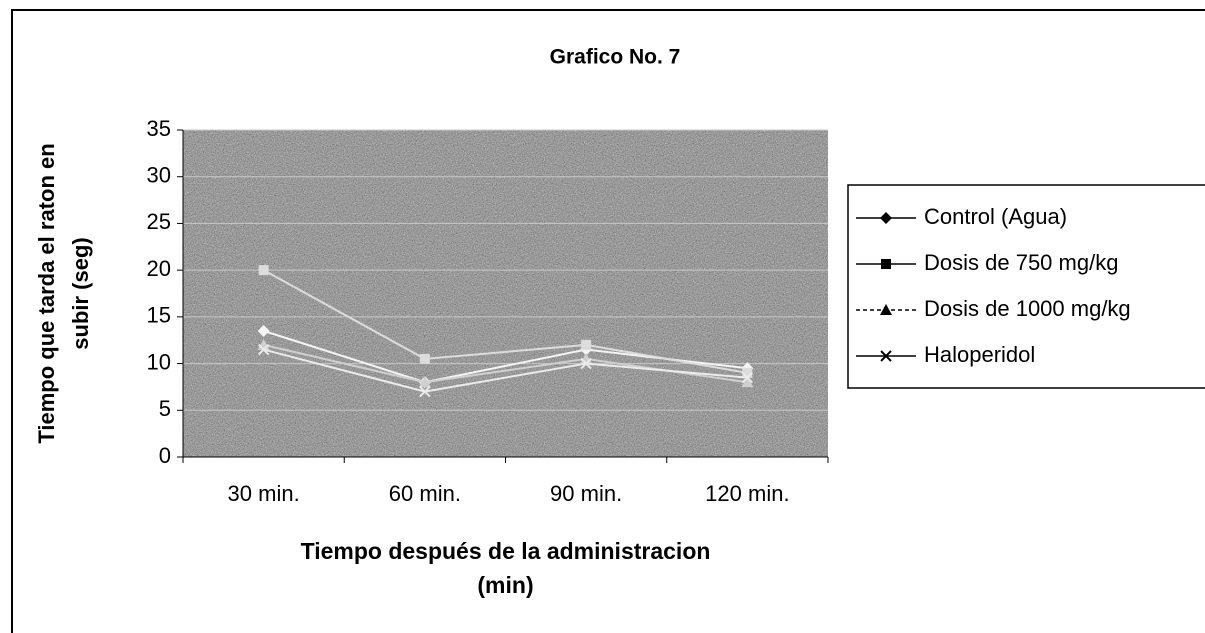 This screenshot has width=1205, height=633. I want to click on x-tick-label: 120 min., so click(747, 493).